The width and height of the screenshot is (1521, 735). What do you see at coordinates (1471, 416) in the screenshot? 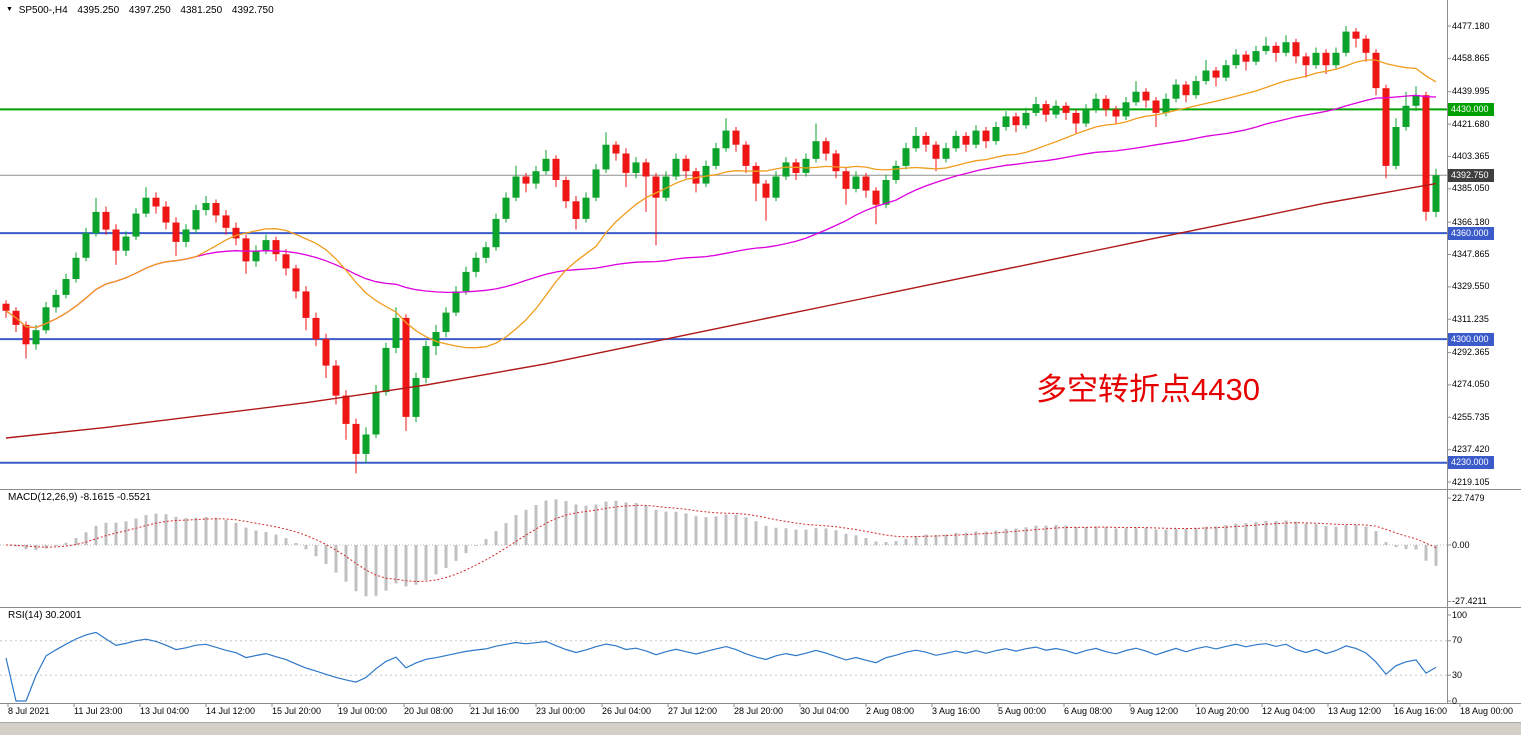
I see `price-axis-tick: 4255.735` at bounding box center [1471, 416].